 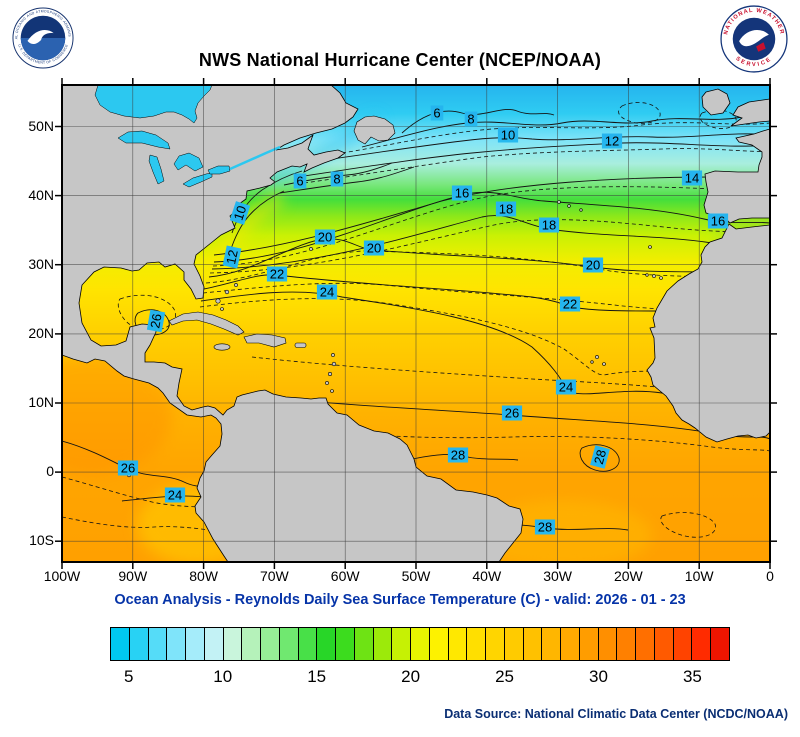 I want to click on lat-tick-label: 0, so click(x=50, y=471).